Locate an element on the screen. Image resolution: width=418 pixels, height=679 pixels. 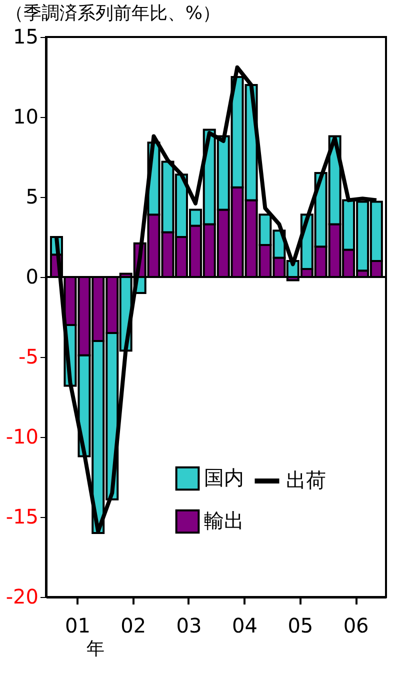
x-tick-label: 05 is located at coordinates (301, 626).